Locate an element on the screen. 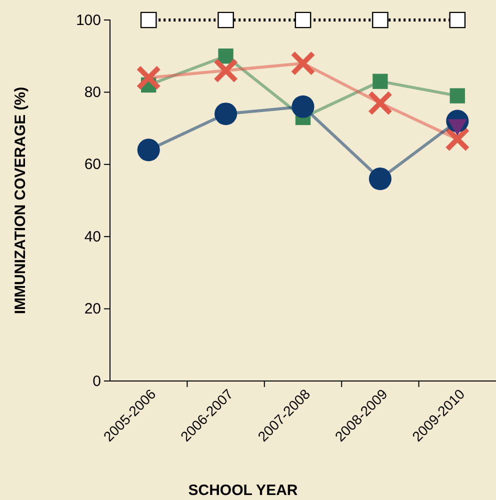 Image resolution: width=496 pixels, height=500 pixels. y-tick-label: 40 is located at coordinates (92, 237).